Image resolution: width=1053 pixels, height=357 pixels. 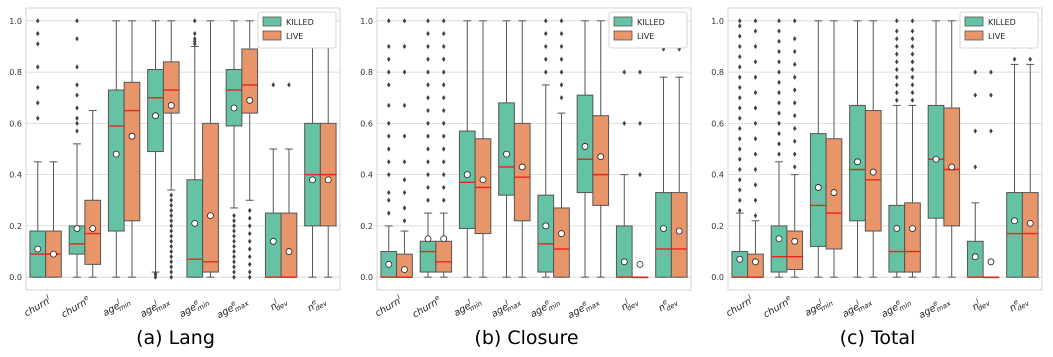 I want to click on x-tick-label: churnl, so click(x=37, y=306).